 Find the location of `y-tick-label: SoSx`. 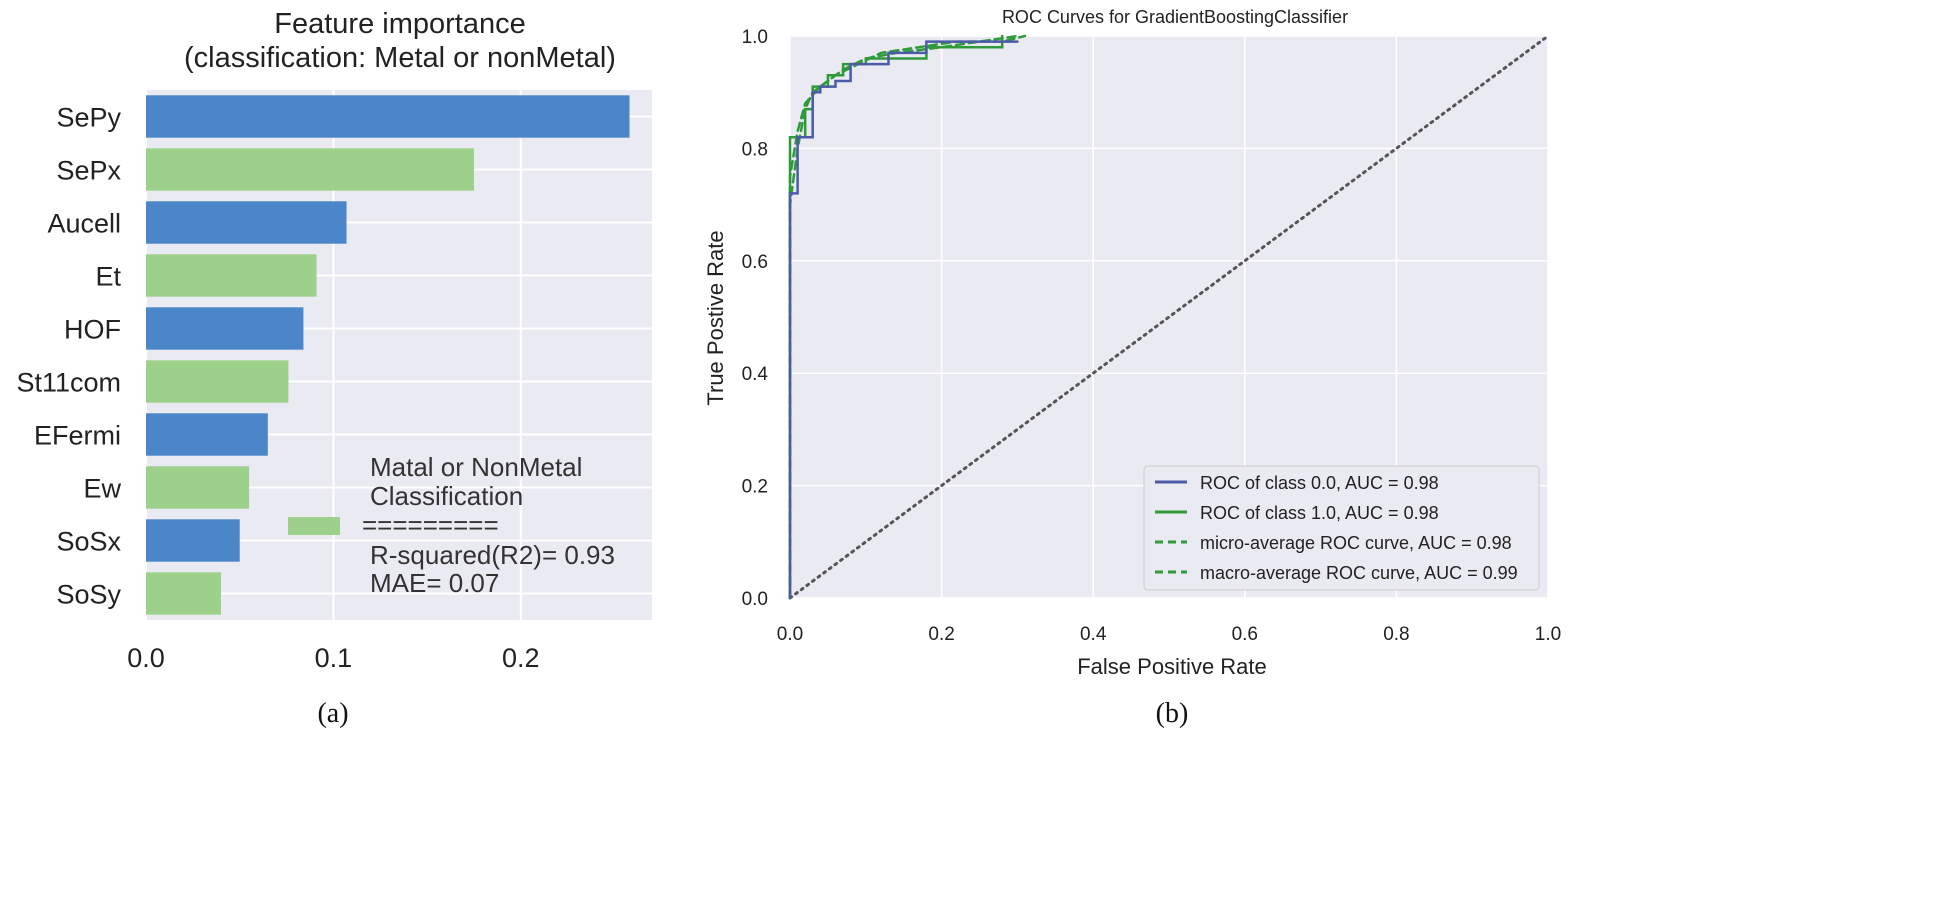

y-tick-label: SoSx is located at coordinates (88, 542).